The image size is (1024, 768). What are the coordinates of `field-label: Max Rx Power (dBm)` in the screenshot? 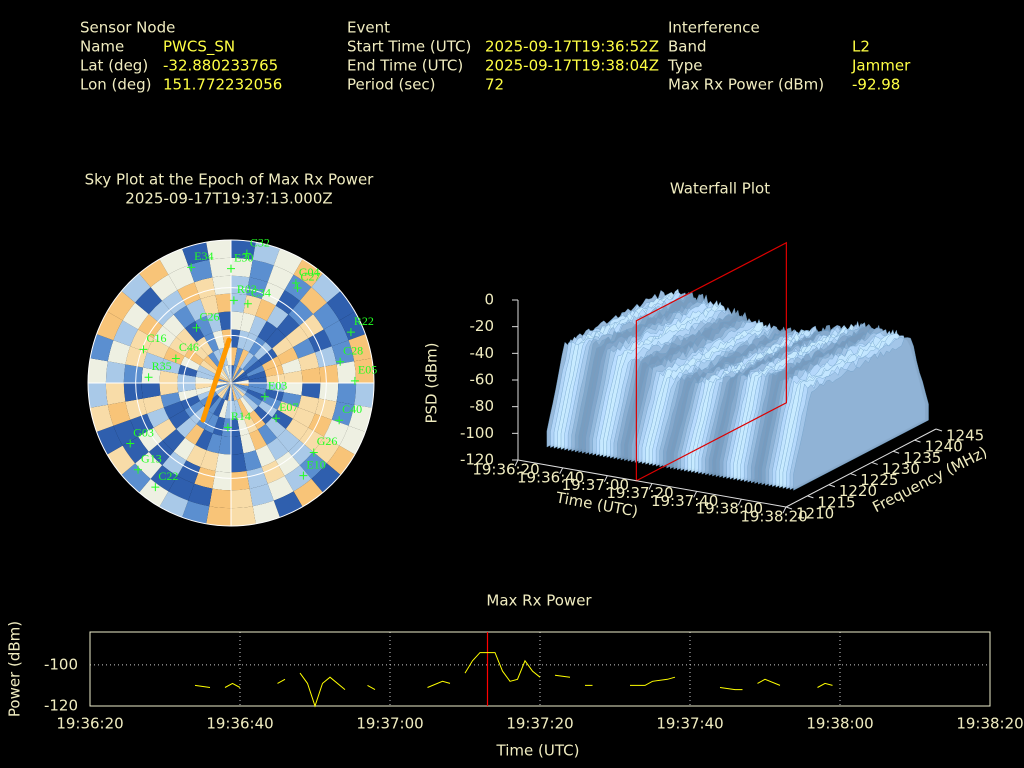 It's located at (746, 85).